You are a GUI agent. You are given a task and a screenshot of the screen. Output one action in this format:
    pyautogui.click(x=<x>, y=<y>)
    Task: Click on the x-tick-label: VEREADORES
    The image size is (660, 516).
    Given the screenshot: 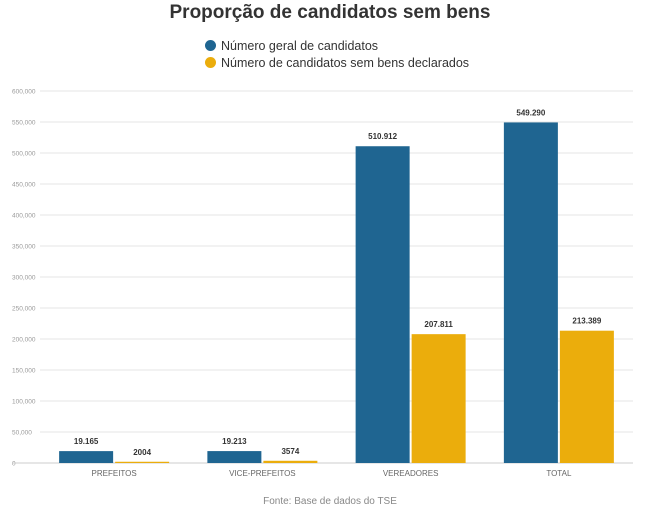 What is the action you would take?
    pyautogui.click(x=411, y=473)
    